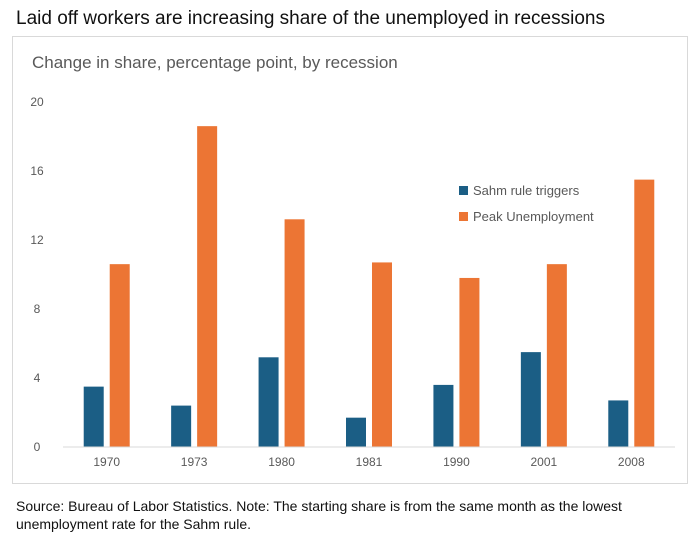 The width and height of the screenshot is (698, 538). Describe the element at coordinates (526, 190) in the screenshot. I see `legend-label: Sahm rule triggers` at that location.